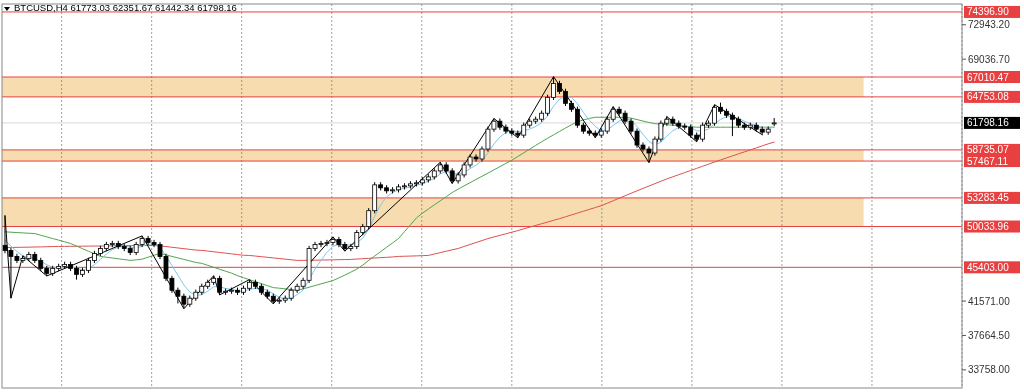 This screenshot has width=1024, height=392. What do you see at coordinates (125, 7) in the screenshot?
I see `chart-title: BTCUSD,H4 61773.03 62351.67 61442.34 61798.16` at bounding box center [125, 7].